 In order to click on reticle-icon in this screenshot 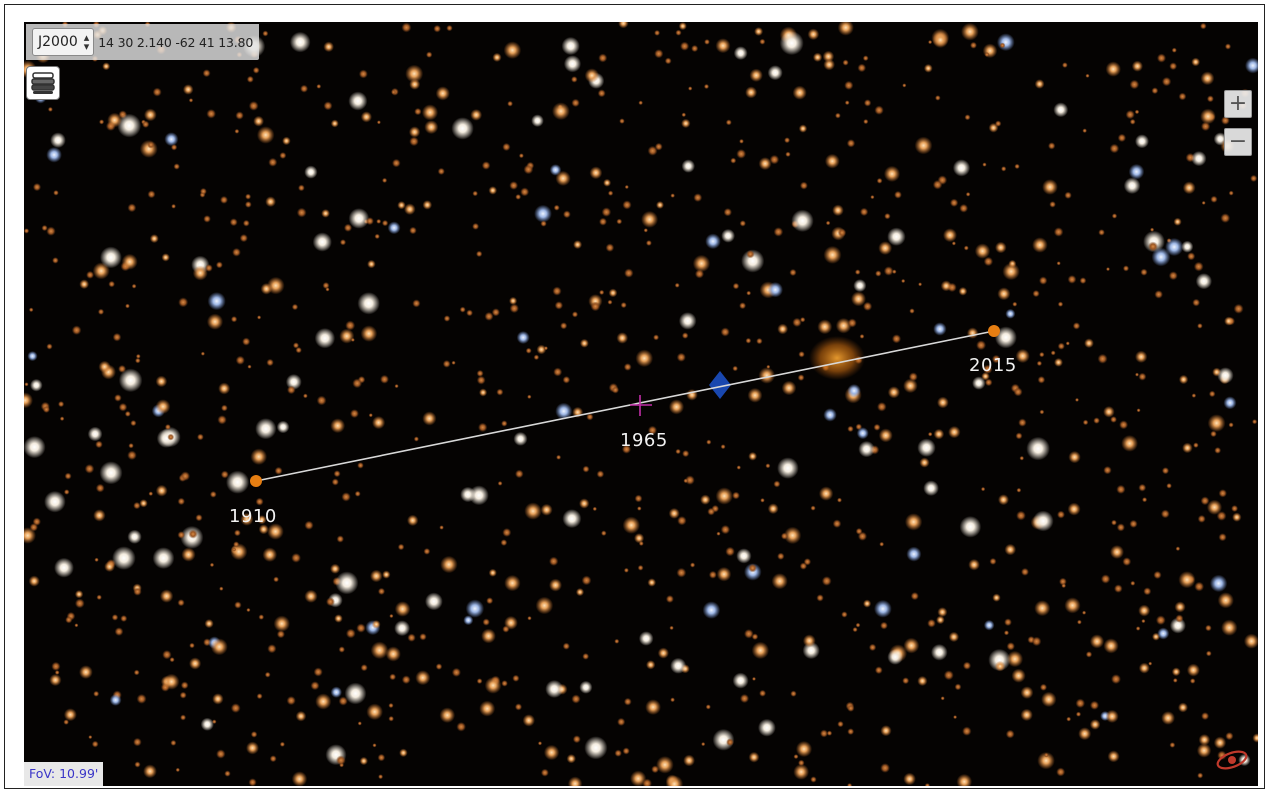, I will do `click(641, 405)`.